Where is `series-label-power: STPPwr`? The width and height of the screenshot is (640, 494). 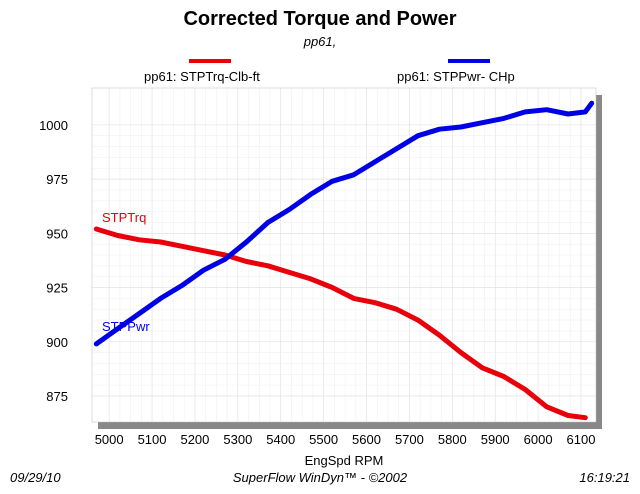 series-label-power: STPPwr is located at coordinates (126, 326).